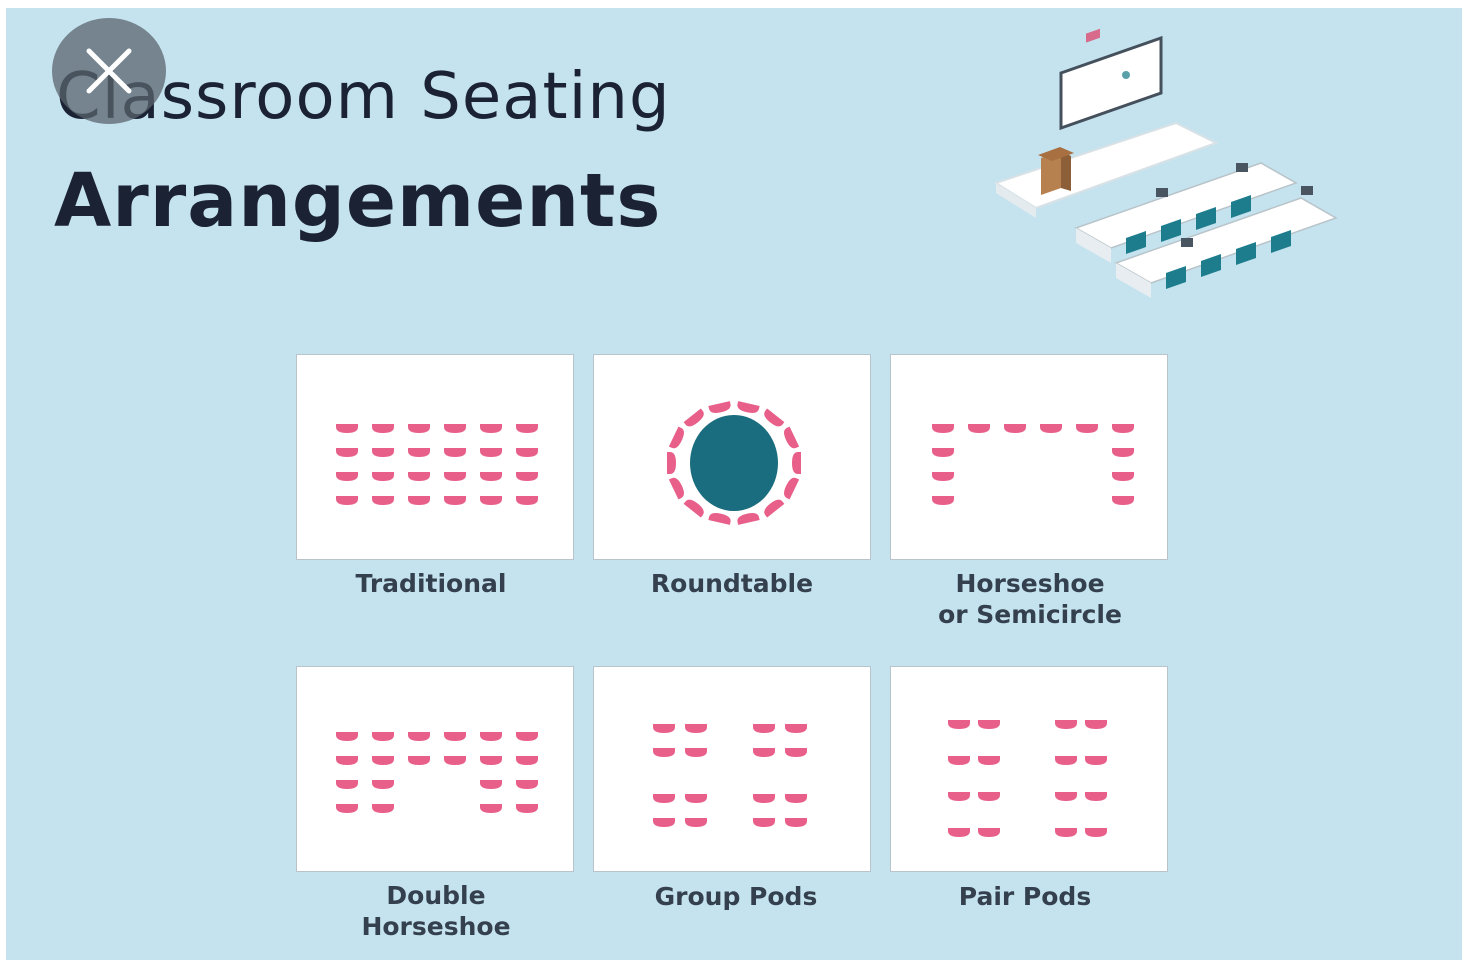 This screenshot has width=1473, height=969. Describe the element at coordinates (1033, 464) in the screenshot. I see `horseshoe-diagram` at that location.